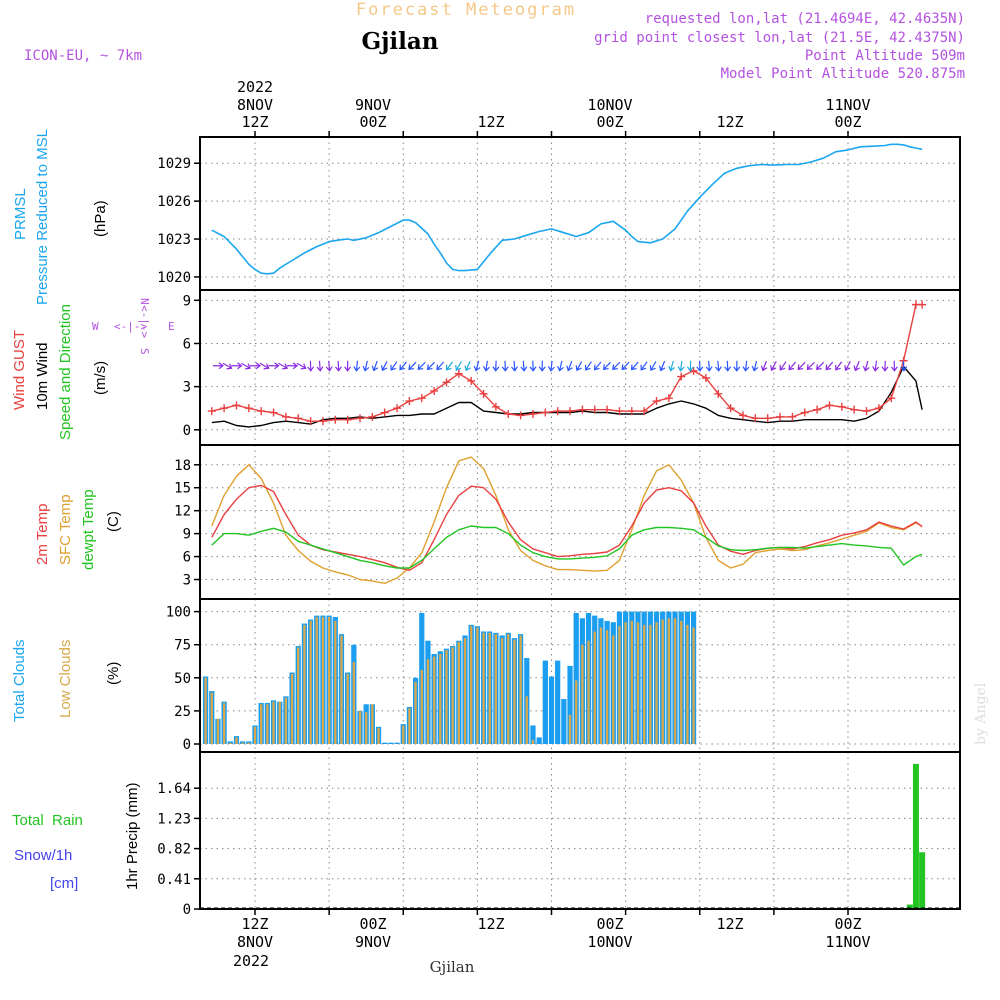 The width and height of the screenshot is (1000, 1000). Describe the element at coordinates (609, 942) in the screenshot. I see `bottom-date-label-3: 10NOV` at that location.